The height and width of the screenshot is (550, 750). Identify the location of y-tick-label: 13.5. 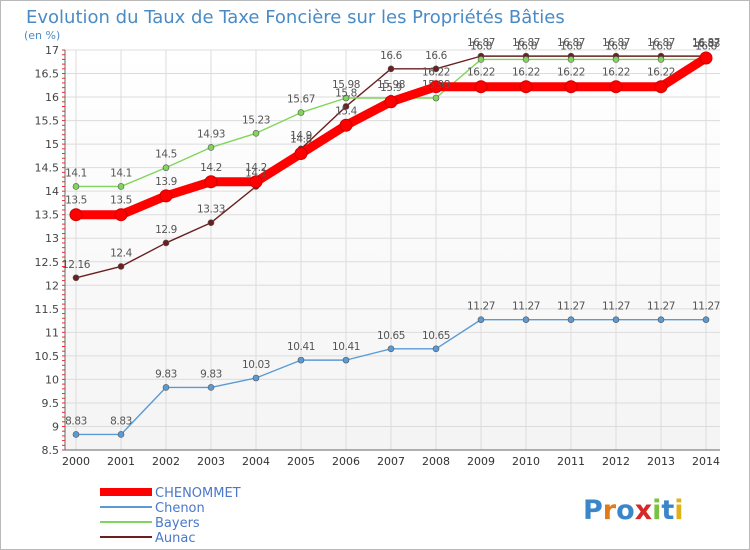
(47, 215).